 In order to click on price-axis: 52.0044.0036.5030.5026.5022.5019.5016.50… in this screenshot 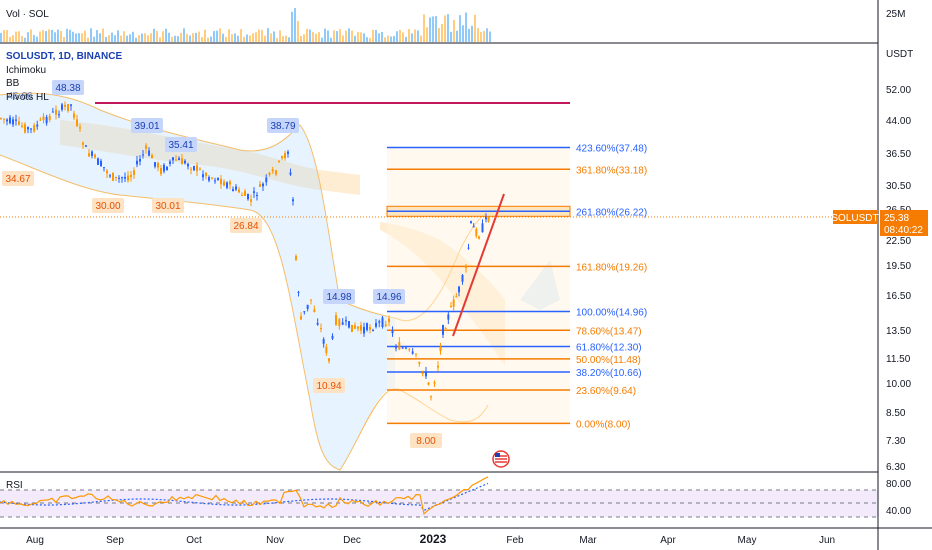, I will do `click(898, 301)`.